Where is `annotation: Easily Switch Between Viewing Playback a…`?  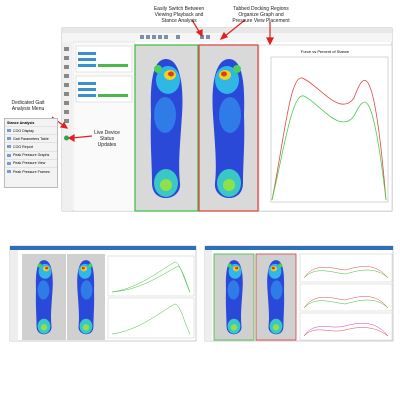
annotation: Easily Switch Between Viewing Playback a… is located at coordinates (179, 15).